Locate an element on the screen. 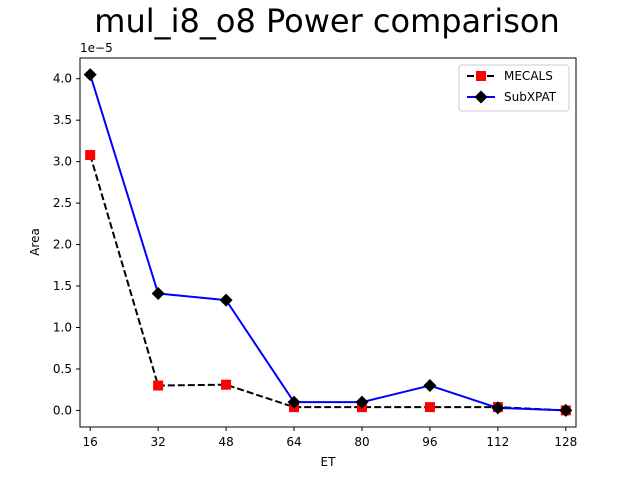 The image size is (640, 480). y-tick-label: 0.0 is located at coordinates (62, 410).